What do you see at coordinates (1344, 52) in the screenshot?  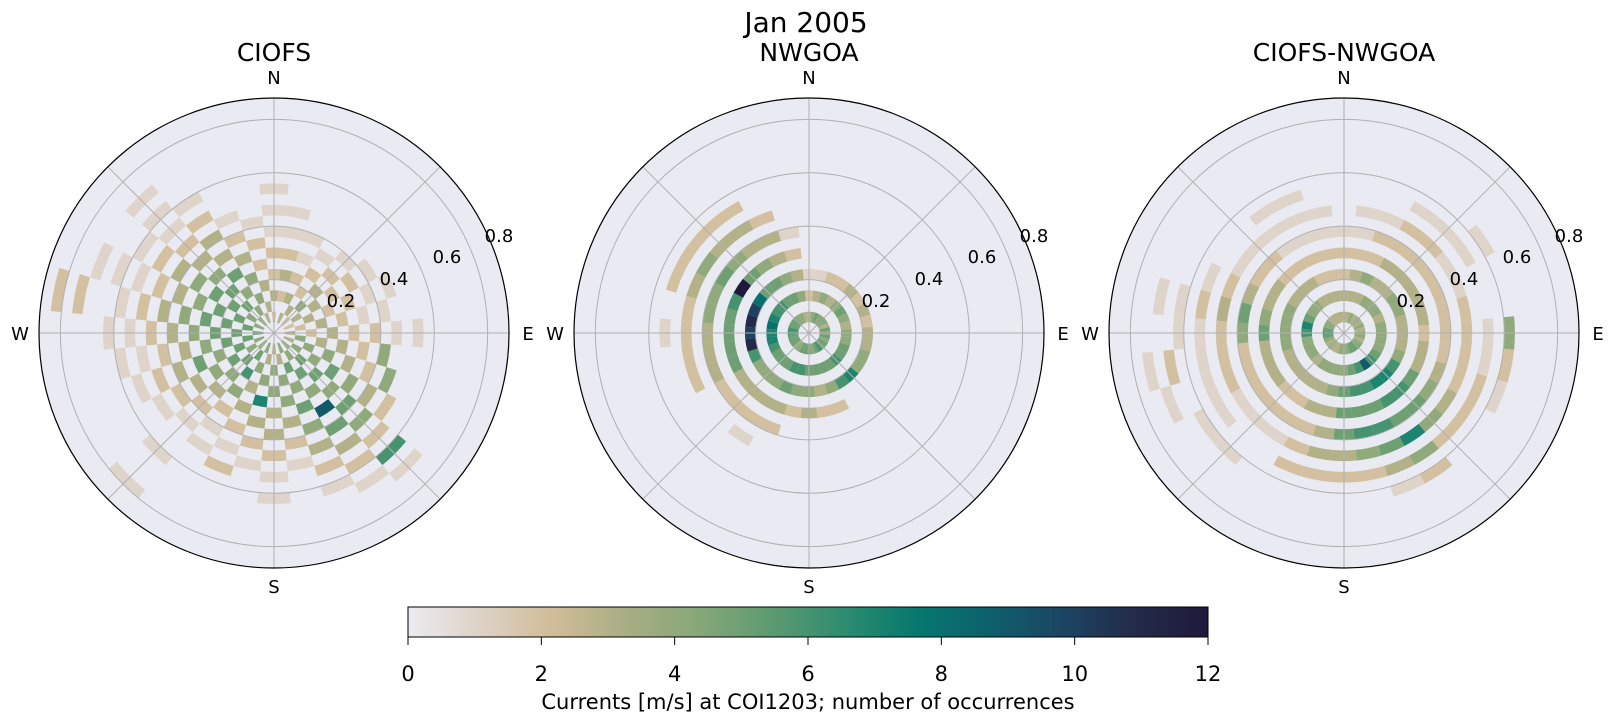 I see `panel-title: CIOFS-NWGOA` at bounding box center [1344, 52].